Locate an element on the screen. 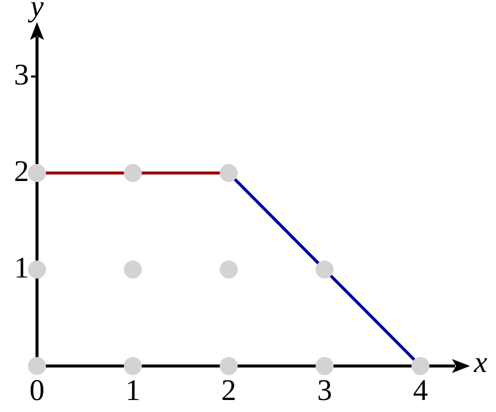  x-tick-label: 0 is located at coordinates (37, 390).